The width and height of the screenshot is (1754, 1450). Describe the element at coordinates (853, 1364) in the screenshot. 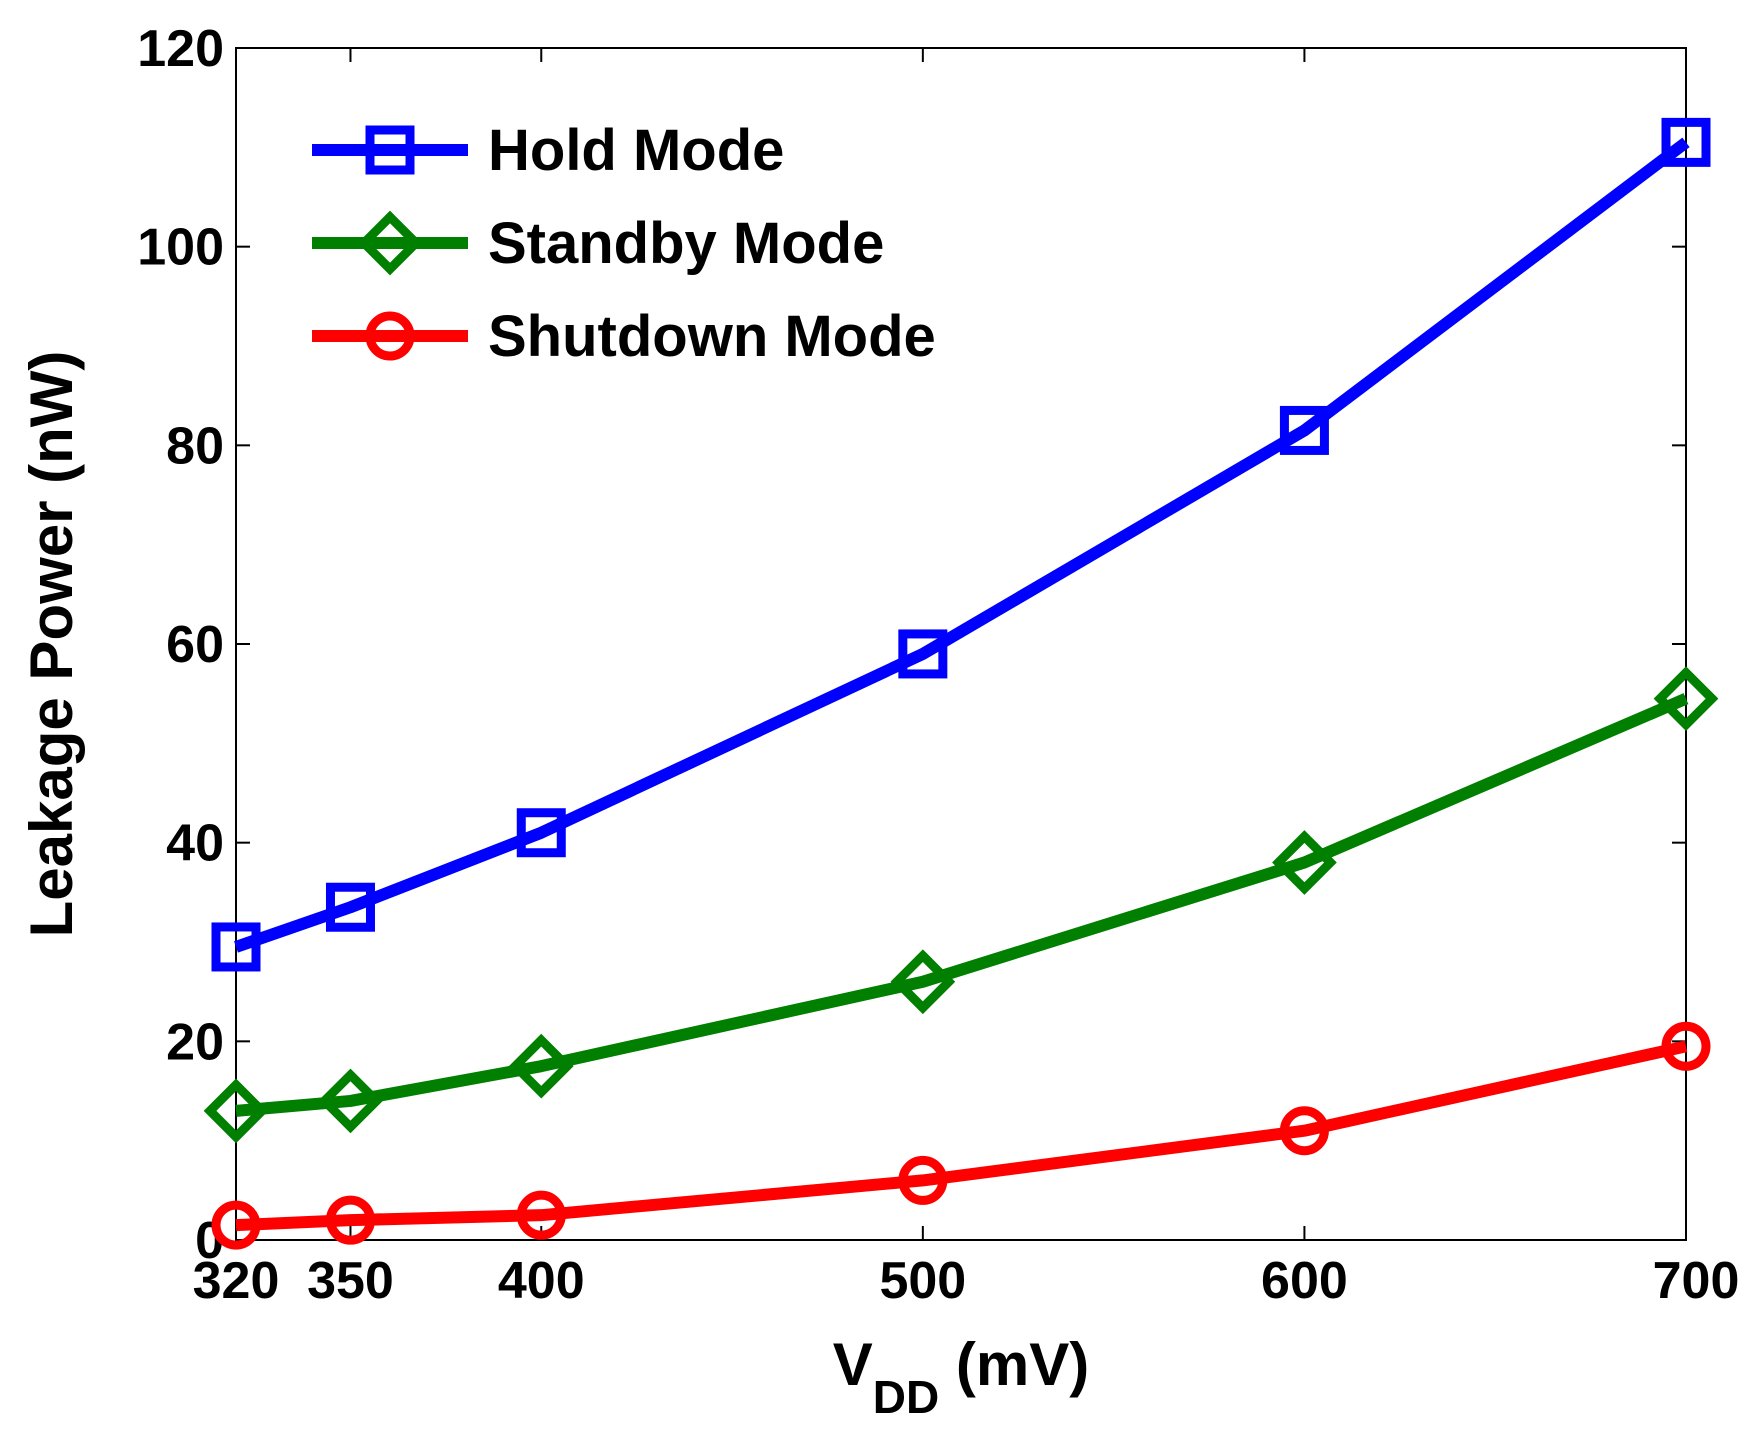

I see `x-axis-label-main: V` at that location.